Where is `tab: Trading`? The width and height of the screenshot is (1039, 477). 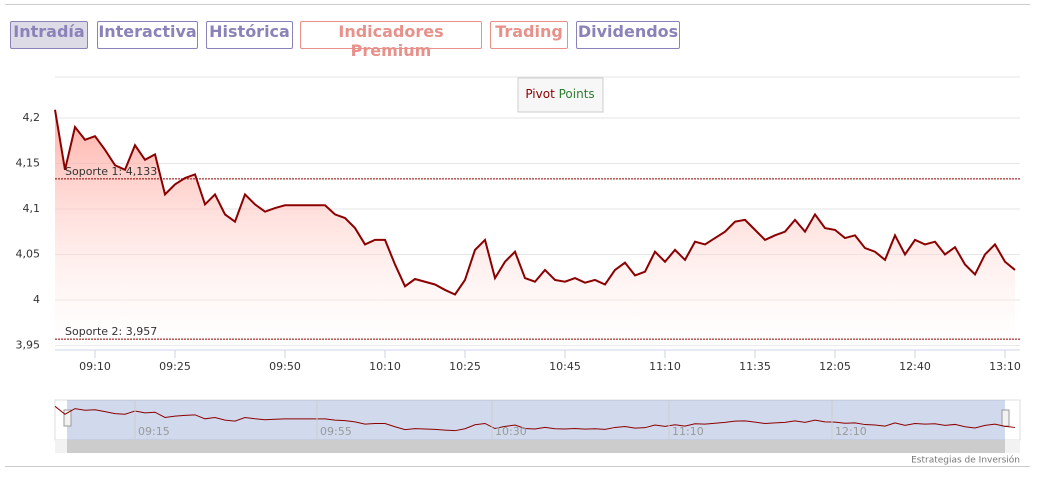
tab: Trading is located at coordinates (529, 35).